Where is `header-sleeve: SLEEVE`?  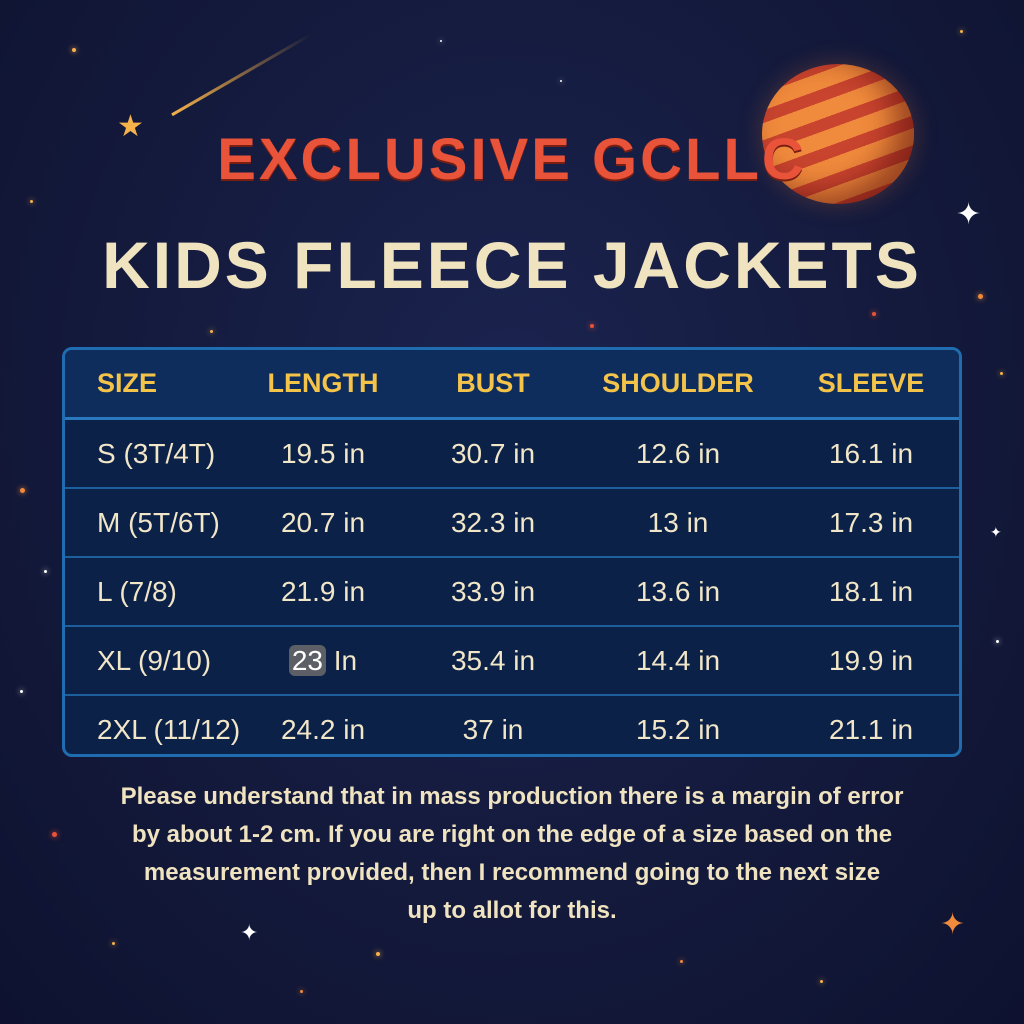
header-sleeve: SLEEVE is located at coordinates (871, 383).